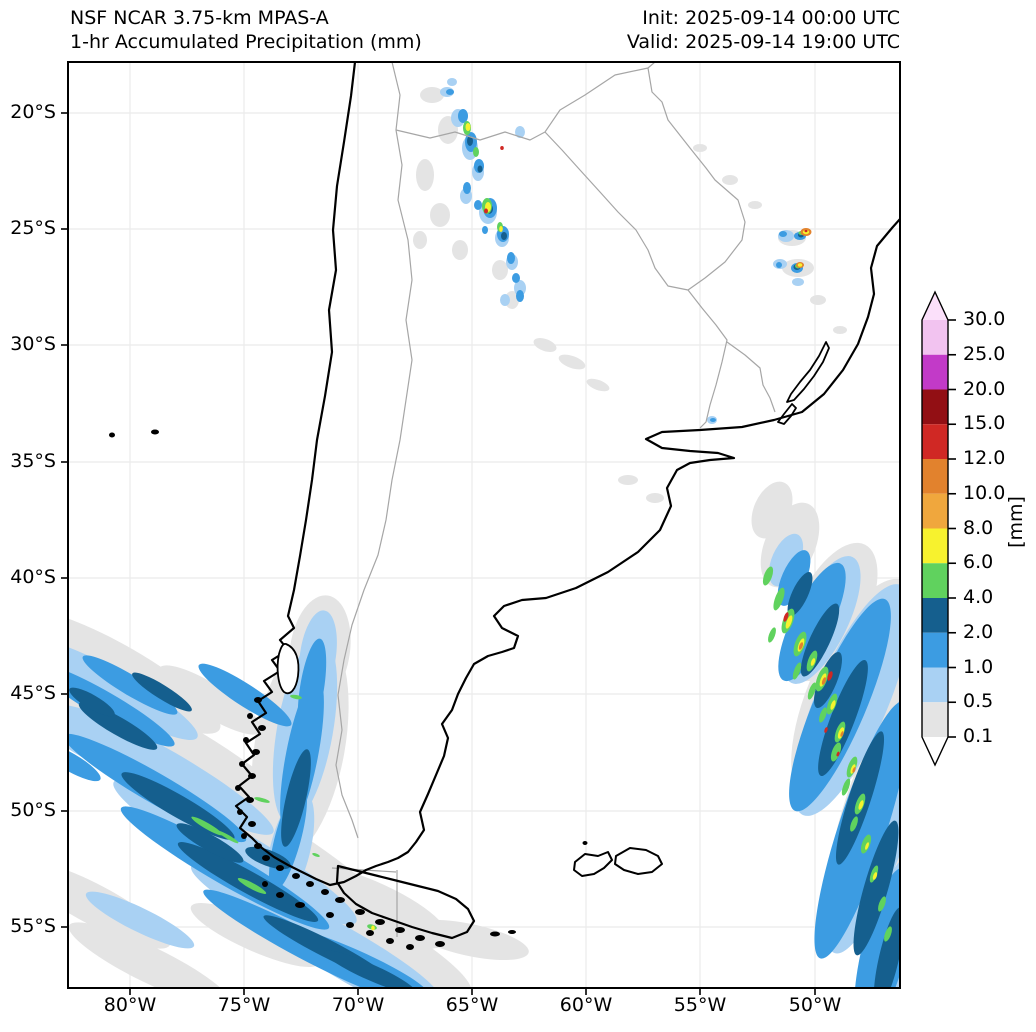 Image resolution: width=1036 pixels, height=1032 pixels. What do you see at coordinates (984, 389) in the screenshot?
I see `colorbar-tick-label: 20.0` at bounding box center [984, 389].